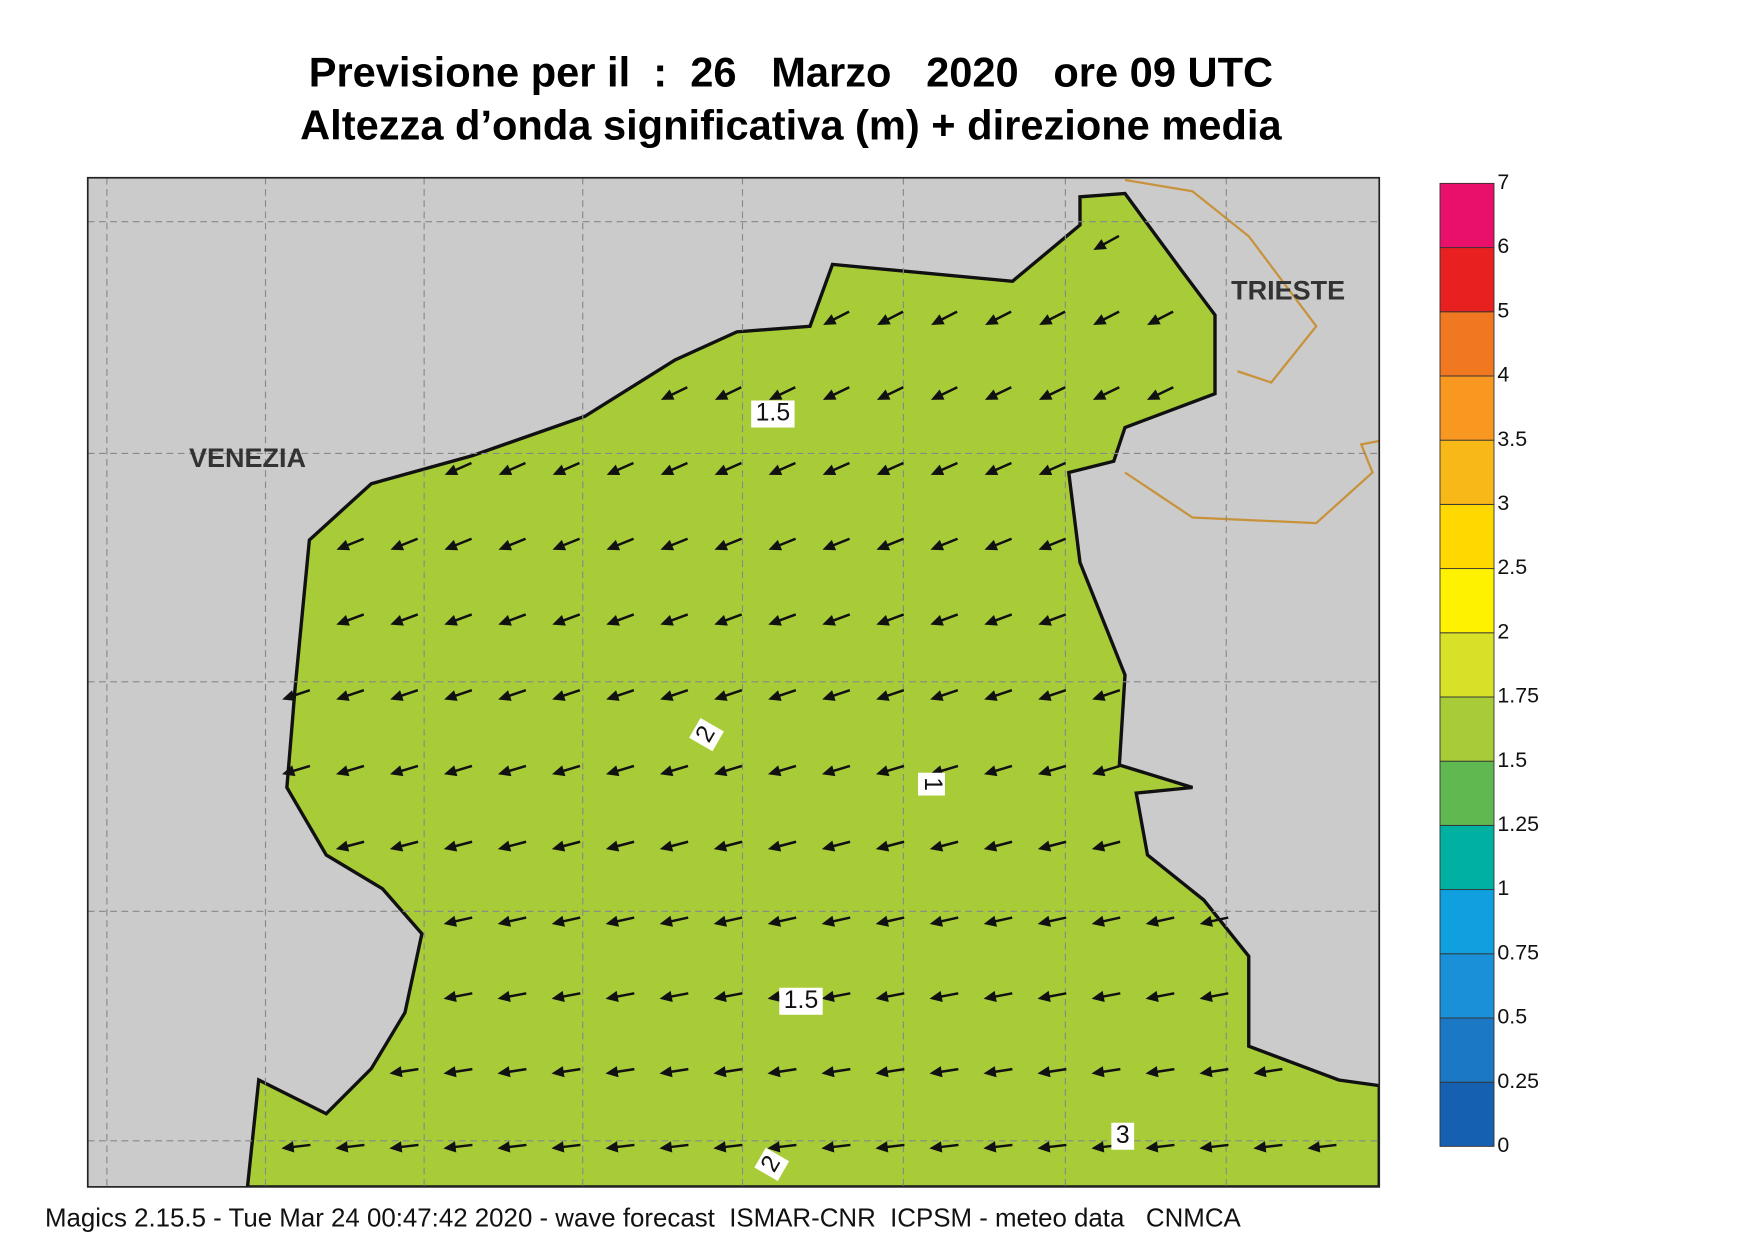  I want to click on contour-label: 3, so click(1123, 1136).